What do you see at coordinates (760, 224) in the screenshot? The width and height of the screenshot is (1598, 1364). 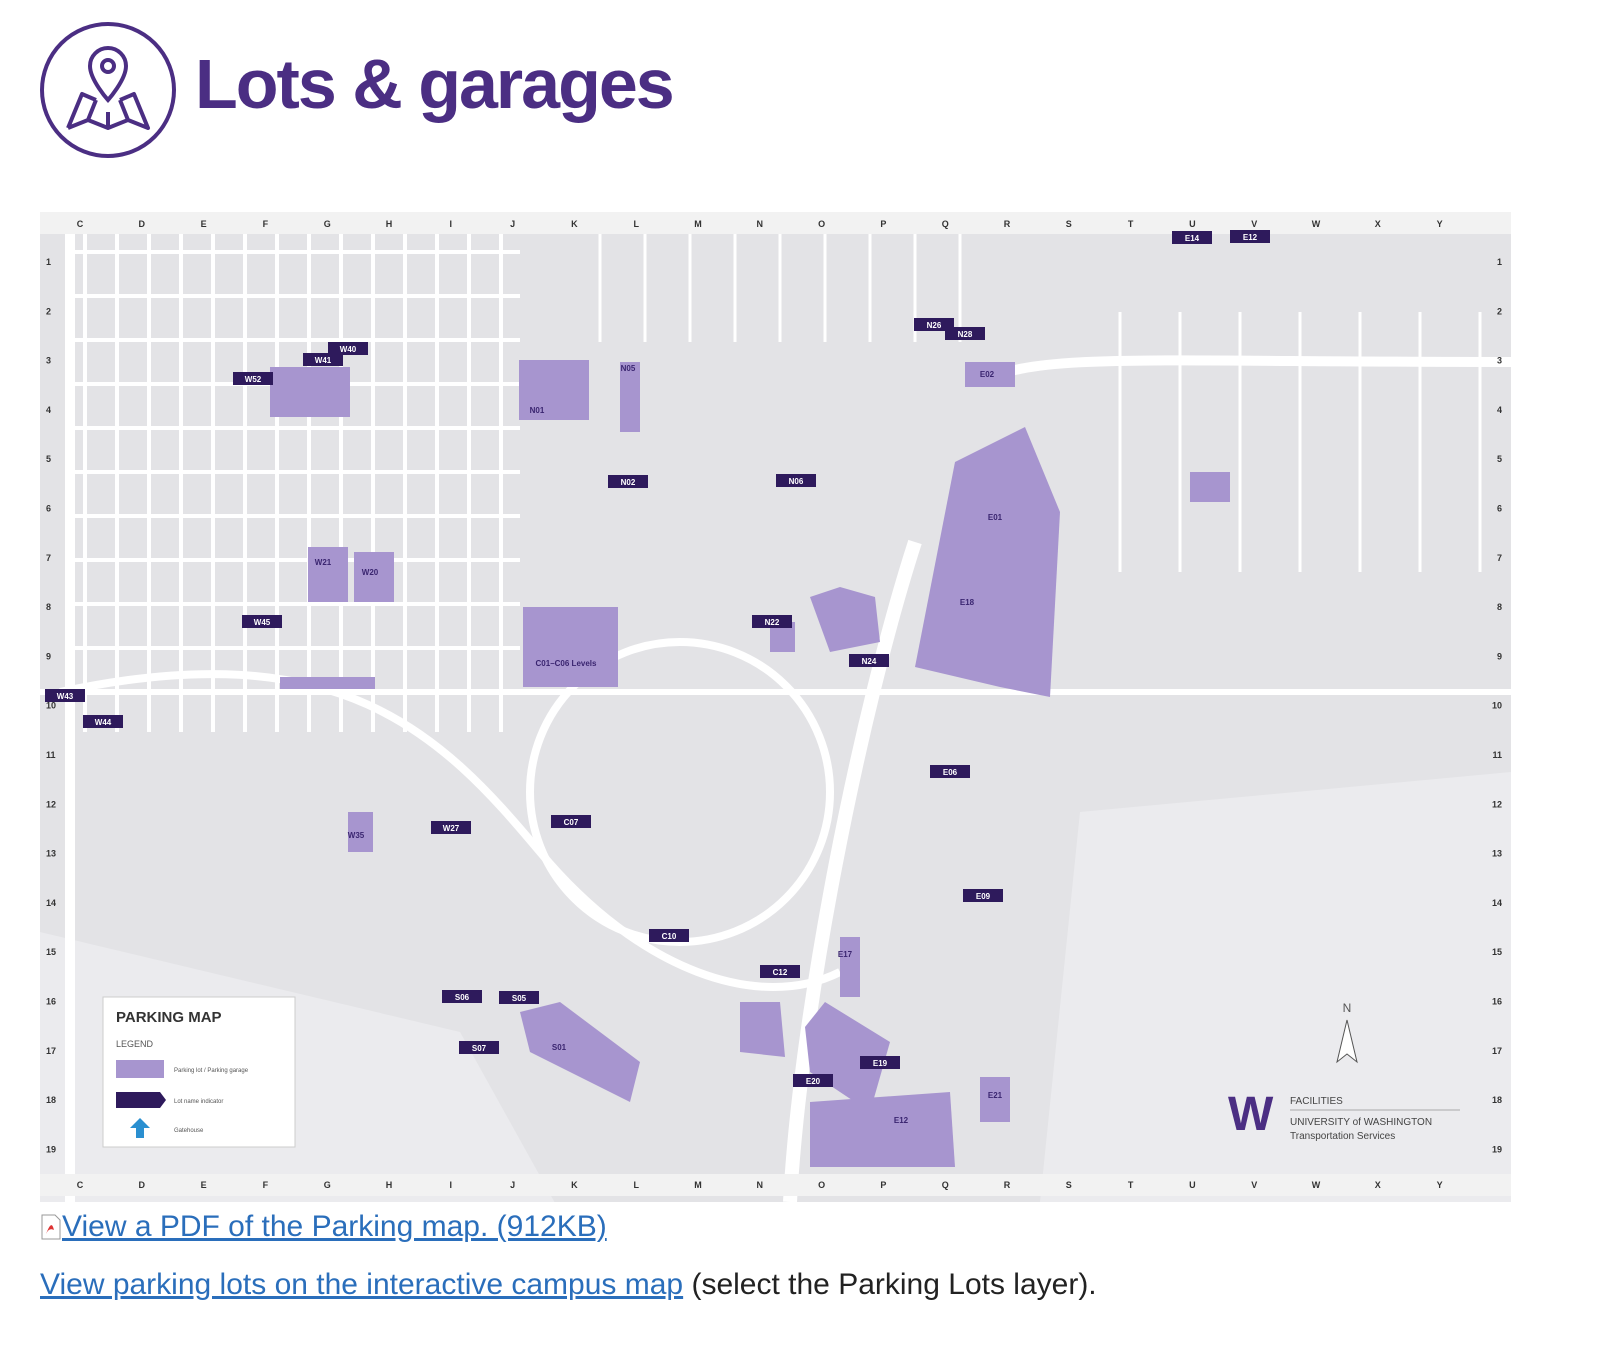 I see `column-label: N` at bounding box center [760, 224].